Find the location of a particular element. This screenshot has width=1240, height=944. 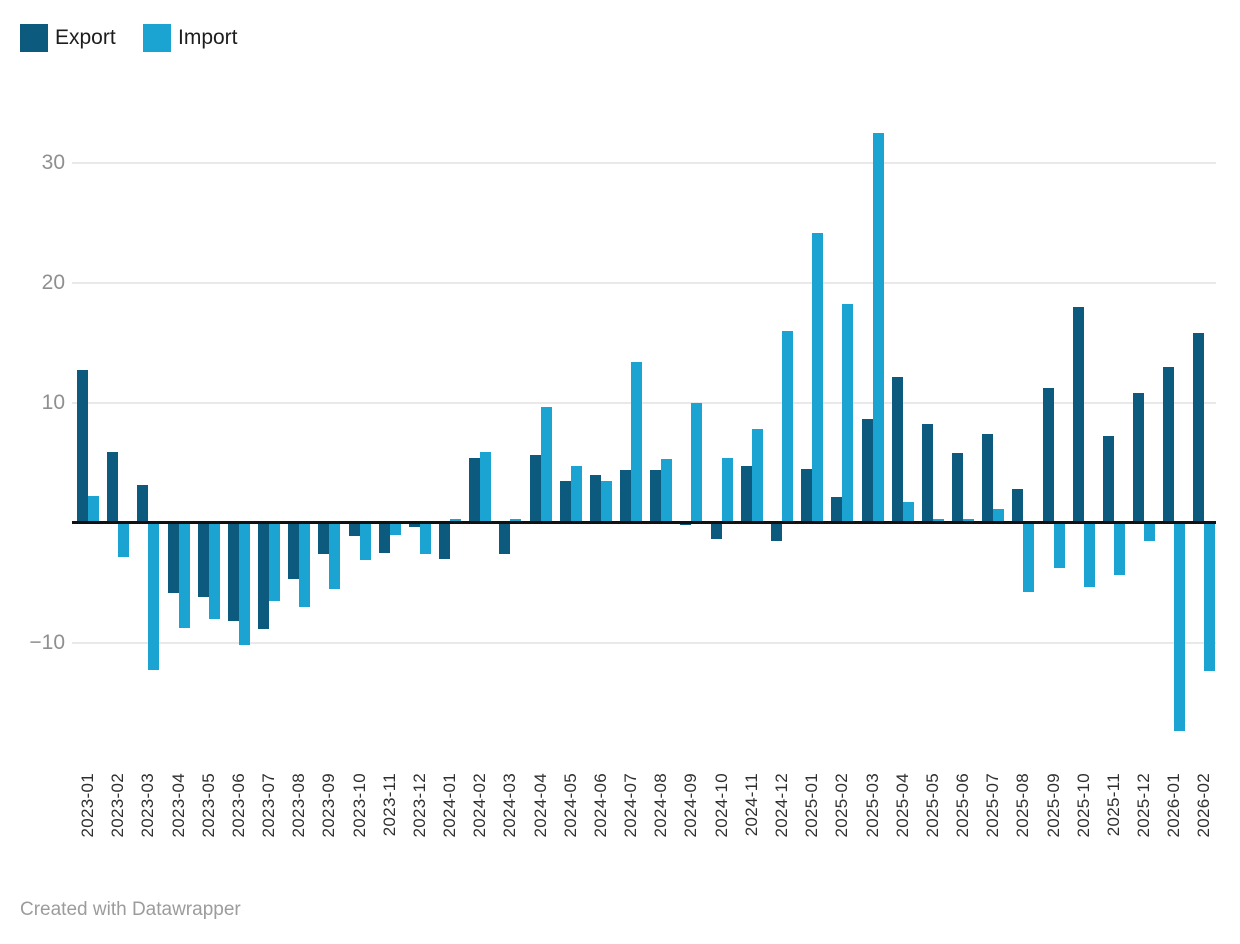

x-axis-label-2025-06: 2025-06 is located at coordinates (963, 805).